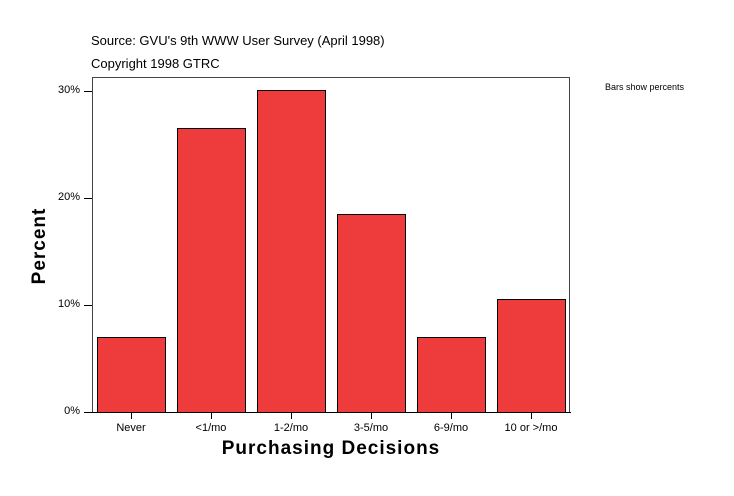 This screenshot has height=496, width=734. What do you see at coordinates (371, 428) in the screenshot?
I see `x-tick-label: 3-5/mo` at bounding box center [371, 428].